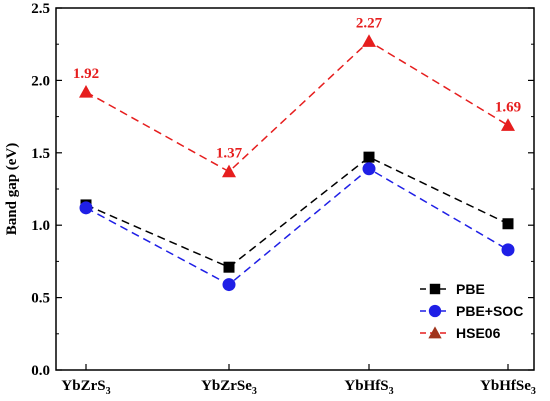  I want to click on legend-item: PBE, so click(452, 289).